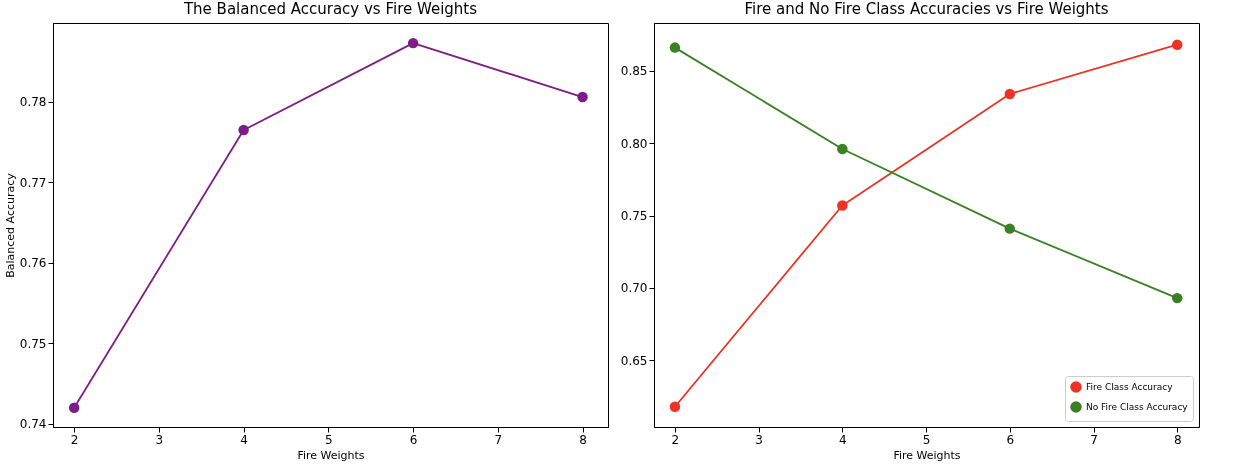 The width and height of the screenshot is (1244, 468). What do you see at coordinates (33, 182) in the screenshot?
I see `y-tick-label: 0.77` at bounding box center [33, 182].